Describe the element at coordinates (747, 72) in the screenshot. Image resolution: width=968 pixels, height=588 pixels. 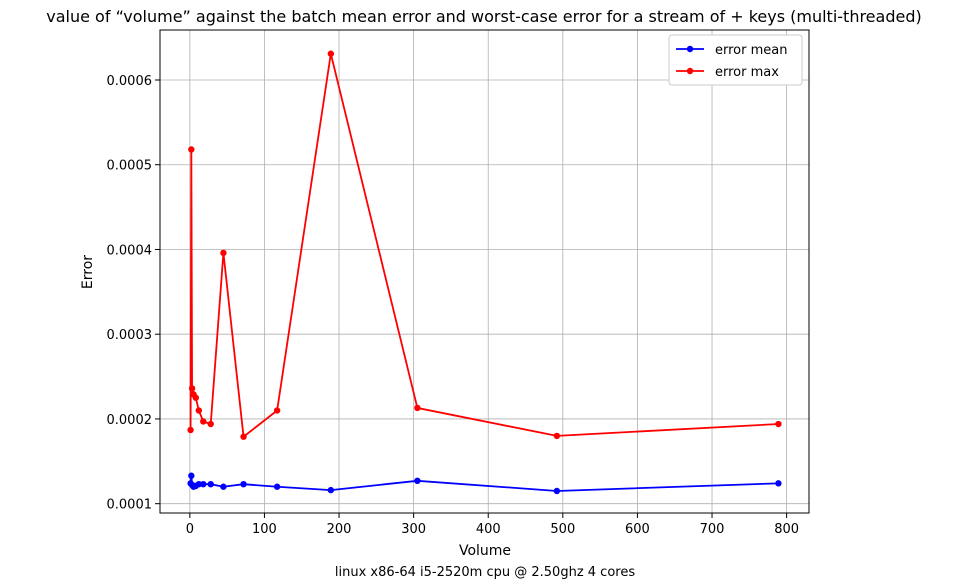
I see `legend-label-error-max: error max` at that location.